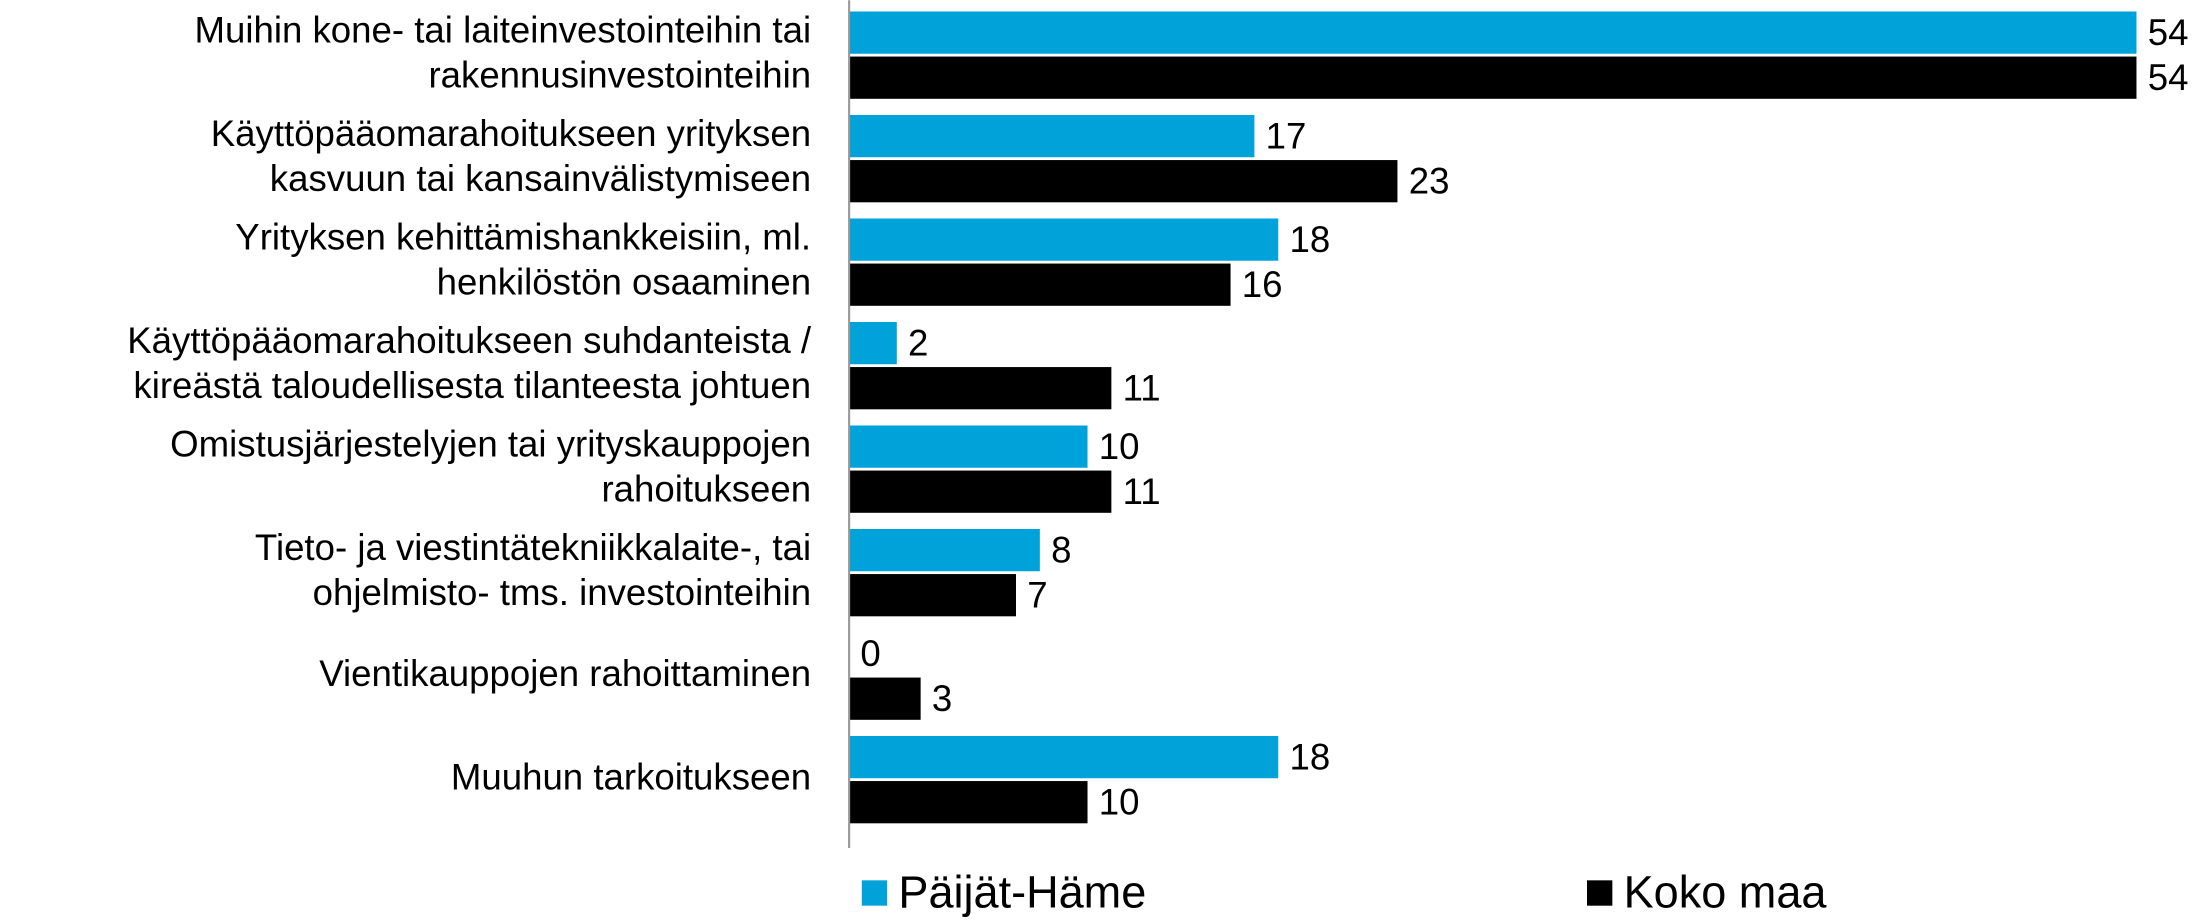 The width and height of the screenshot is (2208, 920). Describe the element at coordinates (490, 443) in the screenshot. I see `category-label: Omistusjärjestelyjen tai yrityskauppojen` at that location.